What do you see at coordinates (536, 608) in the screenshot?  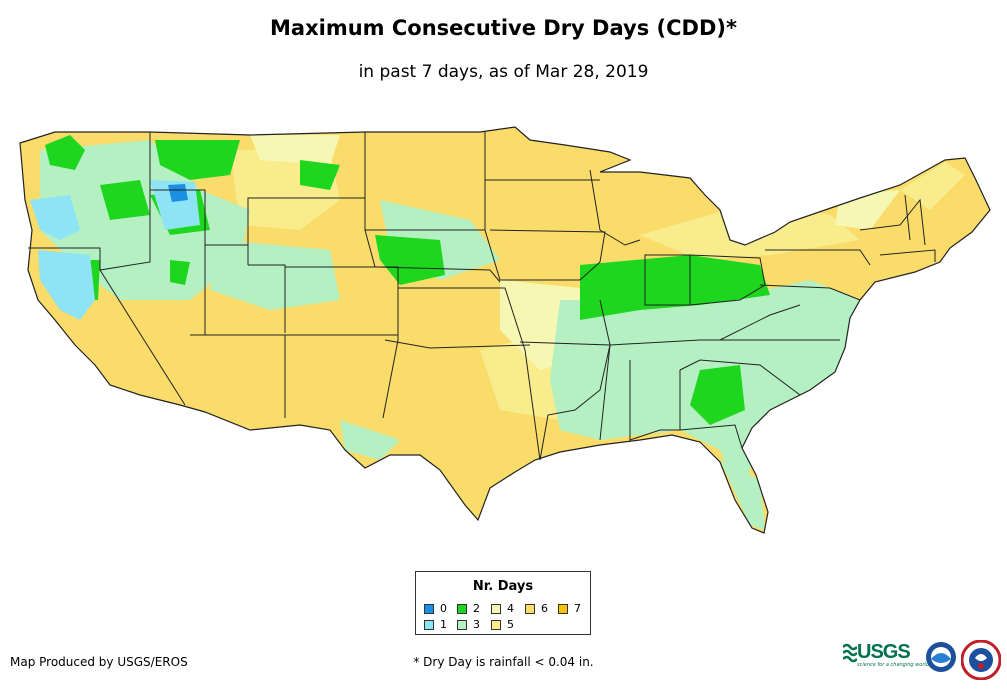 I see `legend-item-6: 6` at bounding box center [536, 608].